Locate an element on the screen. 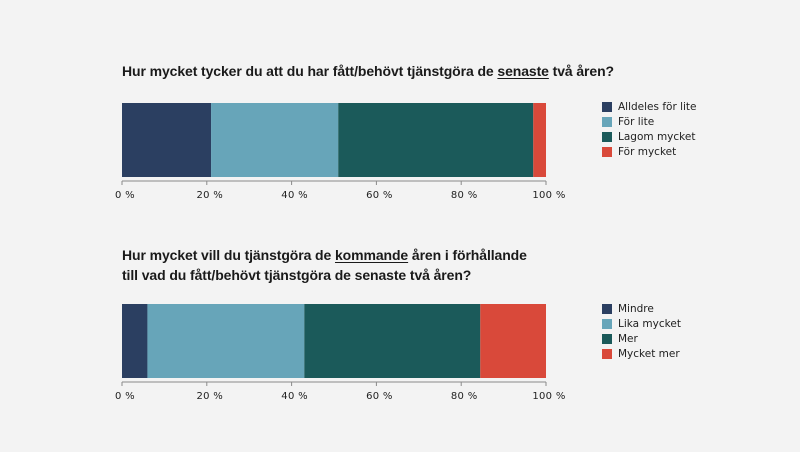  legend-item: Mycket mer is located at coordinates (641, 353).